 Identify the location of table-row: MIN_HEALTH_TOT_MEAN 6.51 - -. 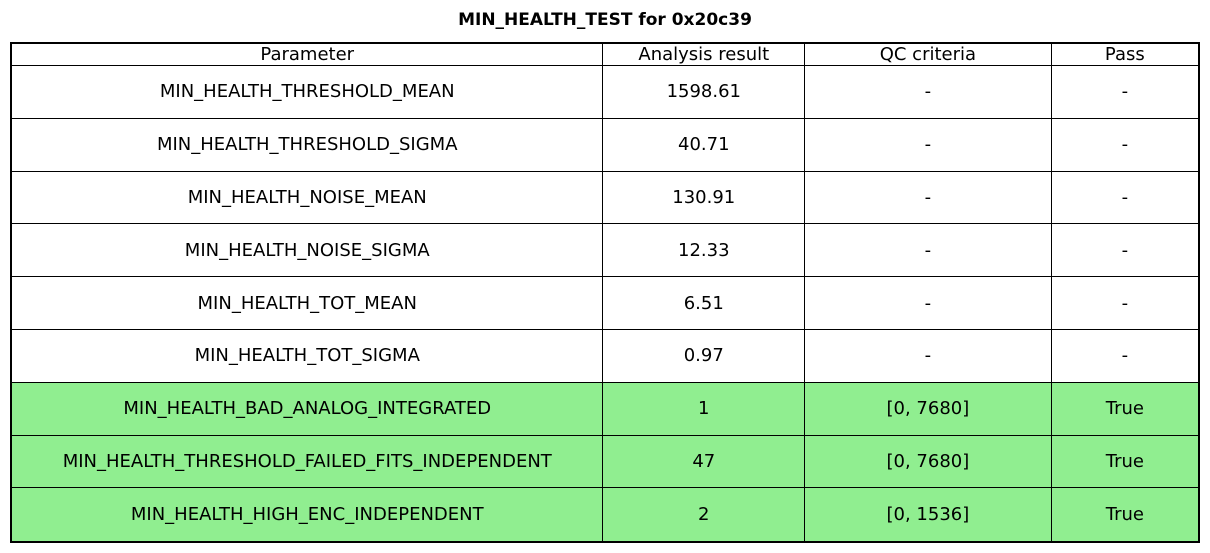
(605, 303).